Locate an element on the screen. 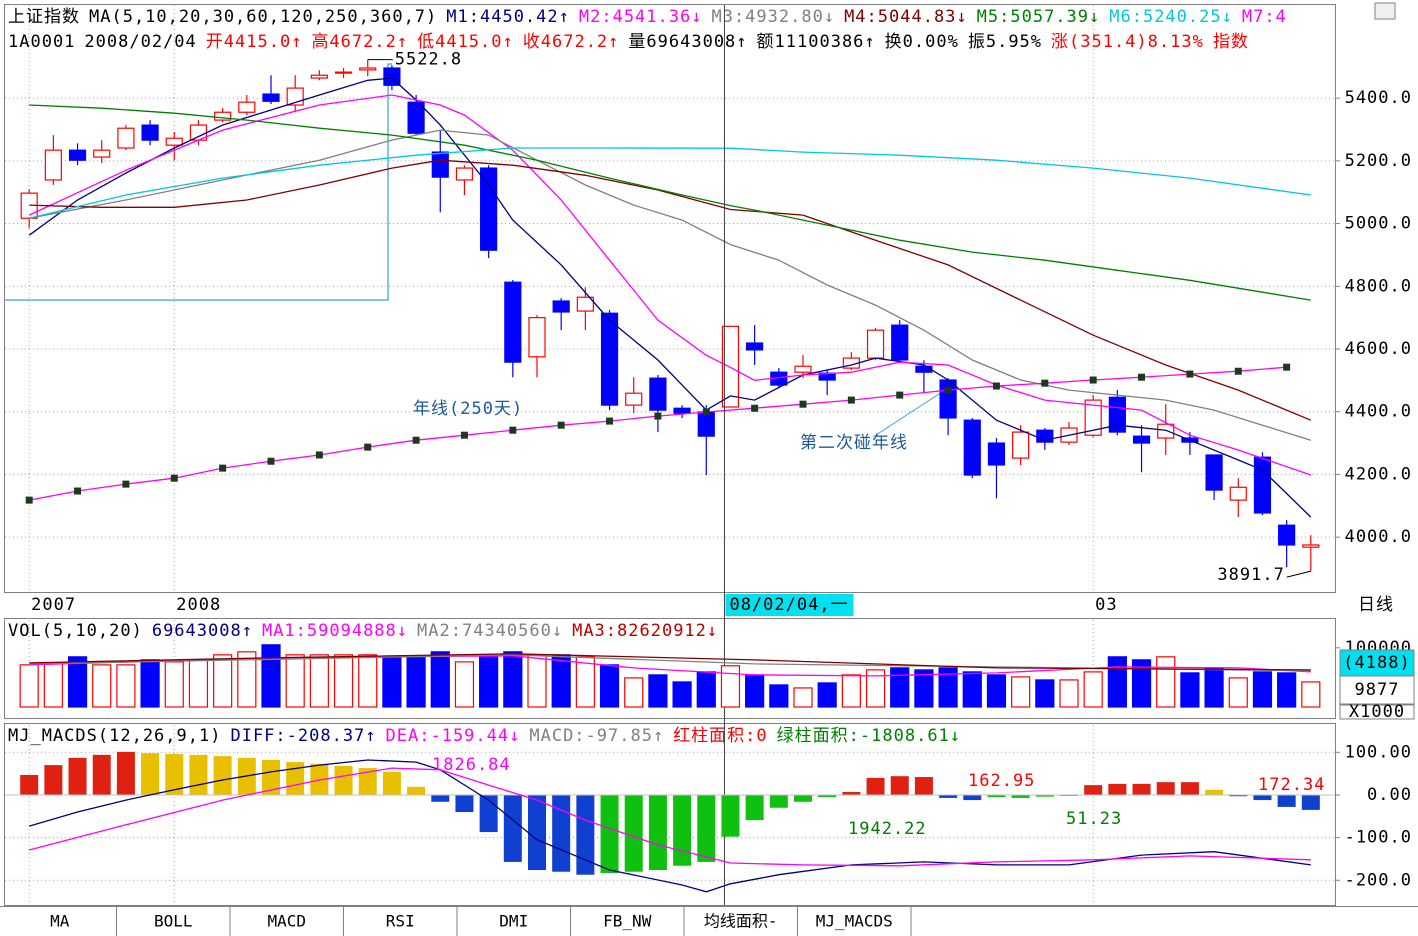 This screenshot has height=936, width=1418. header-item: 振5.95% is located at coordinates (1005, 42).